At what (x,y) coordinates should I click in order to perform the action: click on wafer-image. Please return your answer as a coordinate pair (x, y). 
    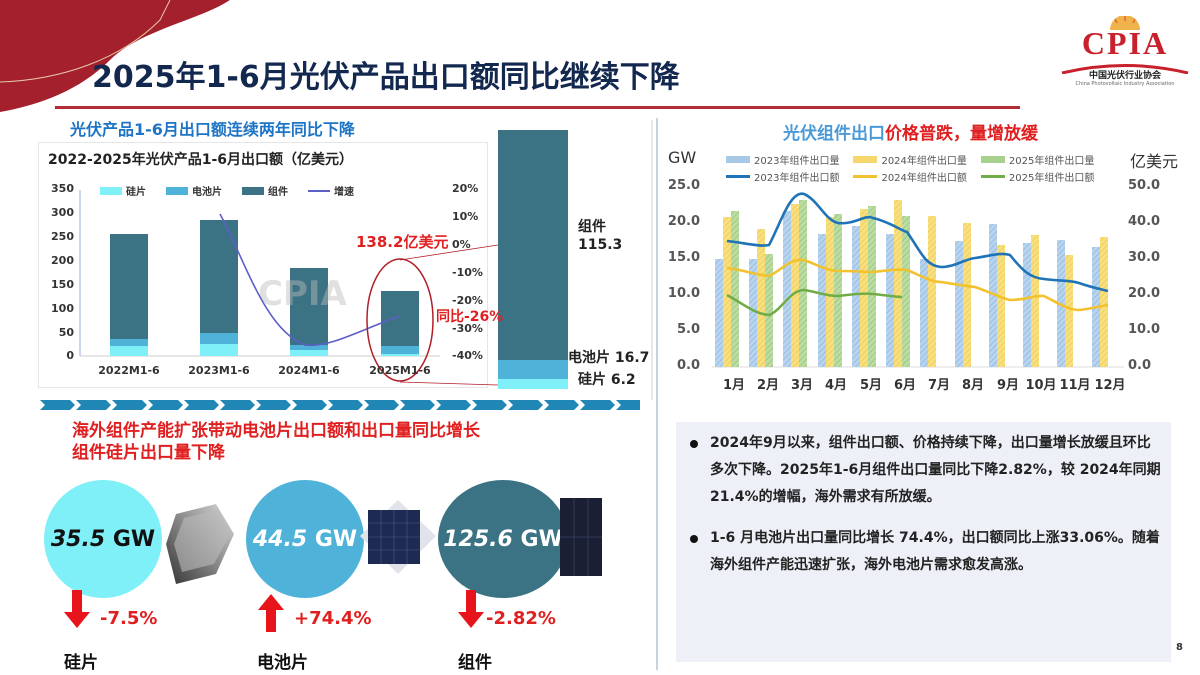
    Looking at the image, I should click on (200, 544).